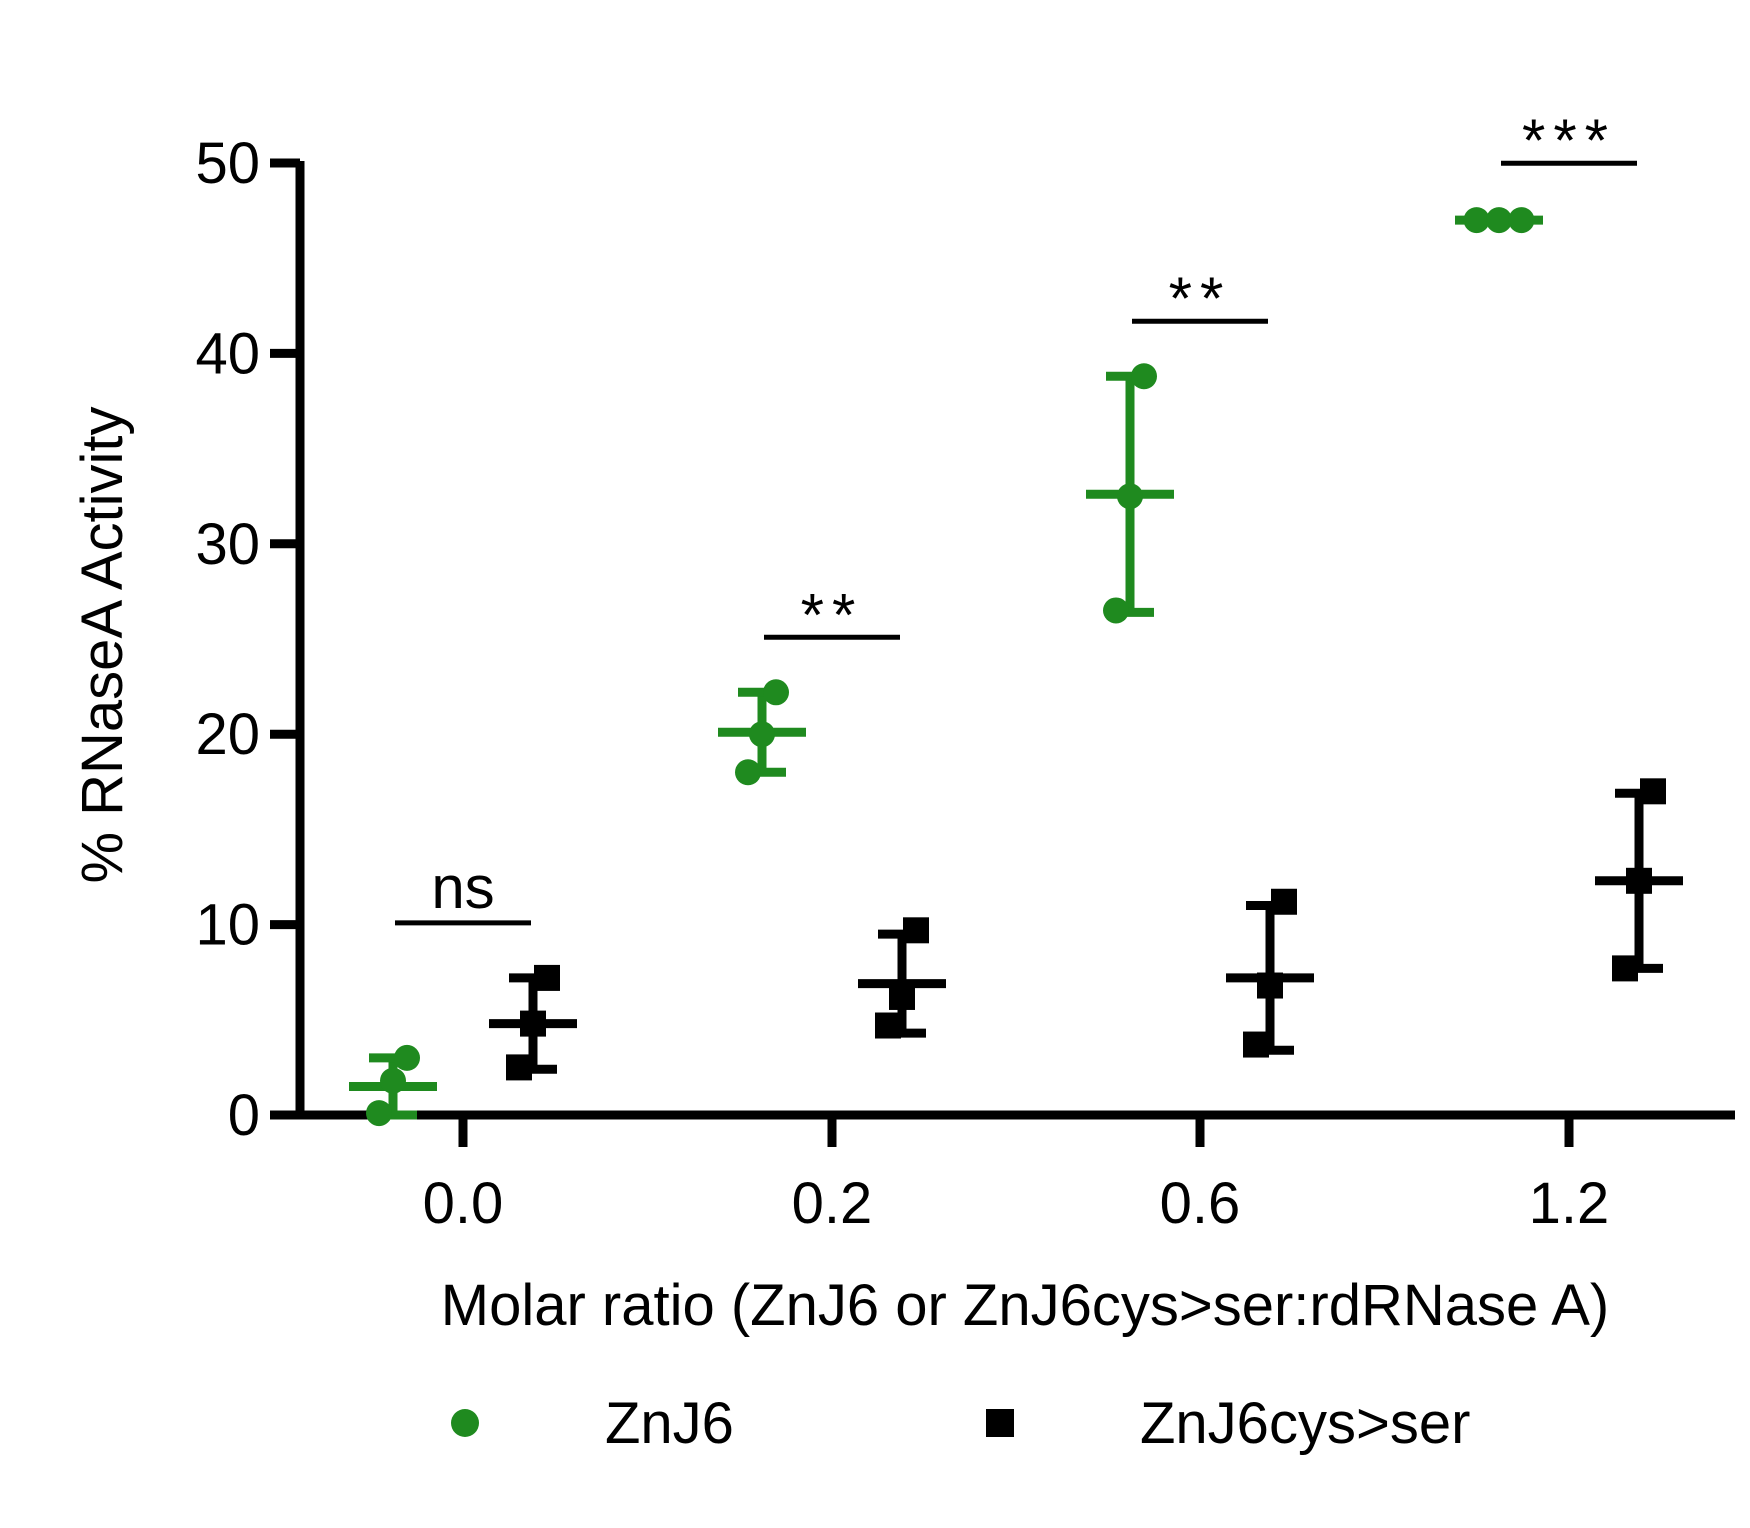  What do you see at coordinates (1086, 929) in the screenshot?
I see `series-znj6cys-ser` at bounding box center [1086, 929].